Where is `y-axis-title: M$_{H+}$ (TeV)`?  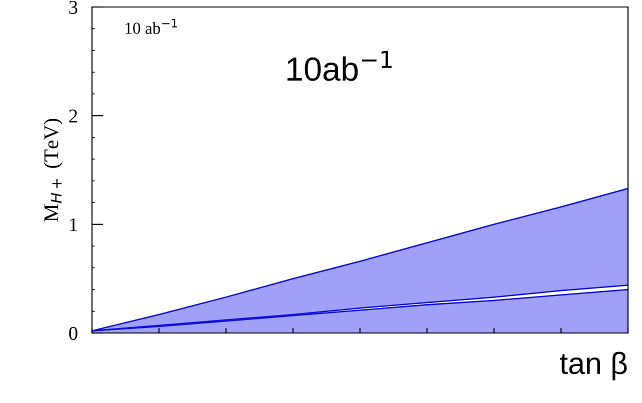
y-axis-title: M$_{H+}$ (TeV) is located at coordinates (53, 170).